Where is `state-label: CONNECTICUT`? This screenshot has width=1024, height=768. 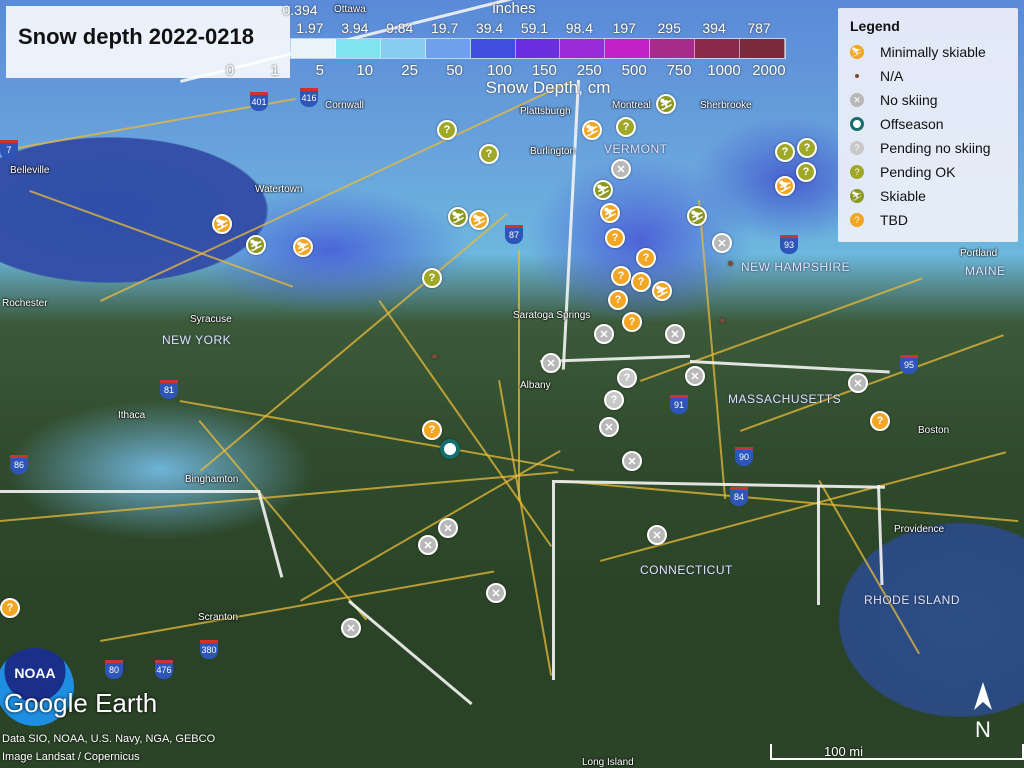
state-label: CONNECTICUT is located at coordinates (686, 570).